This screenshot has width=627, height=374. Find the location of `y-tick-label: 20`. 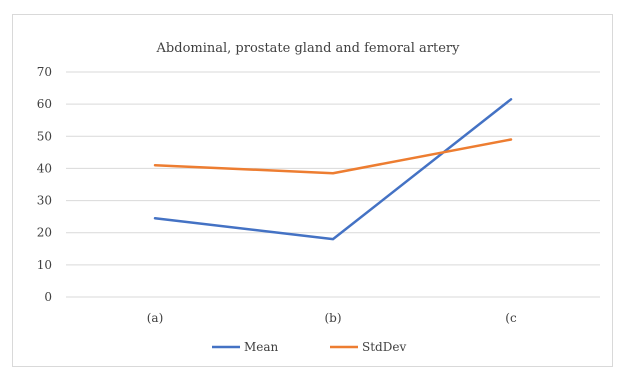

y-tick-label: 20 is located at coordinates (44, 233).